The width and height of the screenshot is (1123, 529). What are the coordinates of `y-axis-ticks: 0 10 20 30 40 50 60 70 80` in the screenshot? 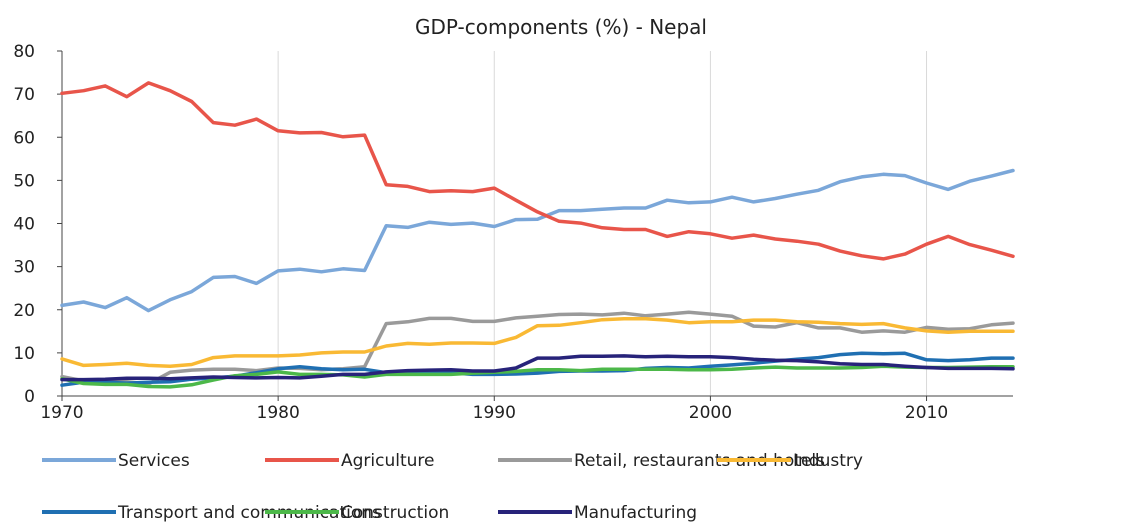 It's located at (37, 224).